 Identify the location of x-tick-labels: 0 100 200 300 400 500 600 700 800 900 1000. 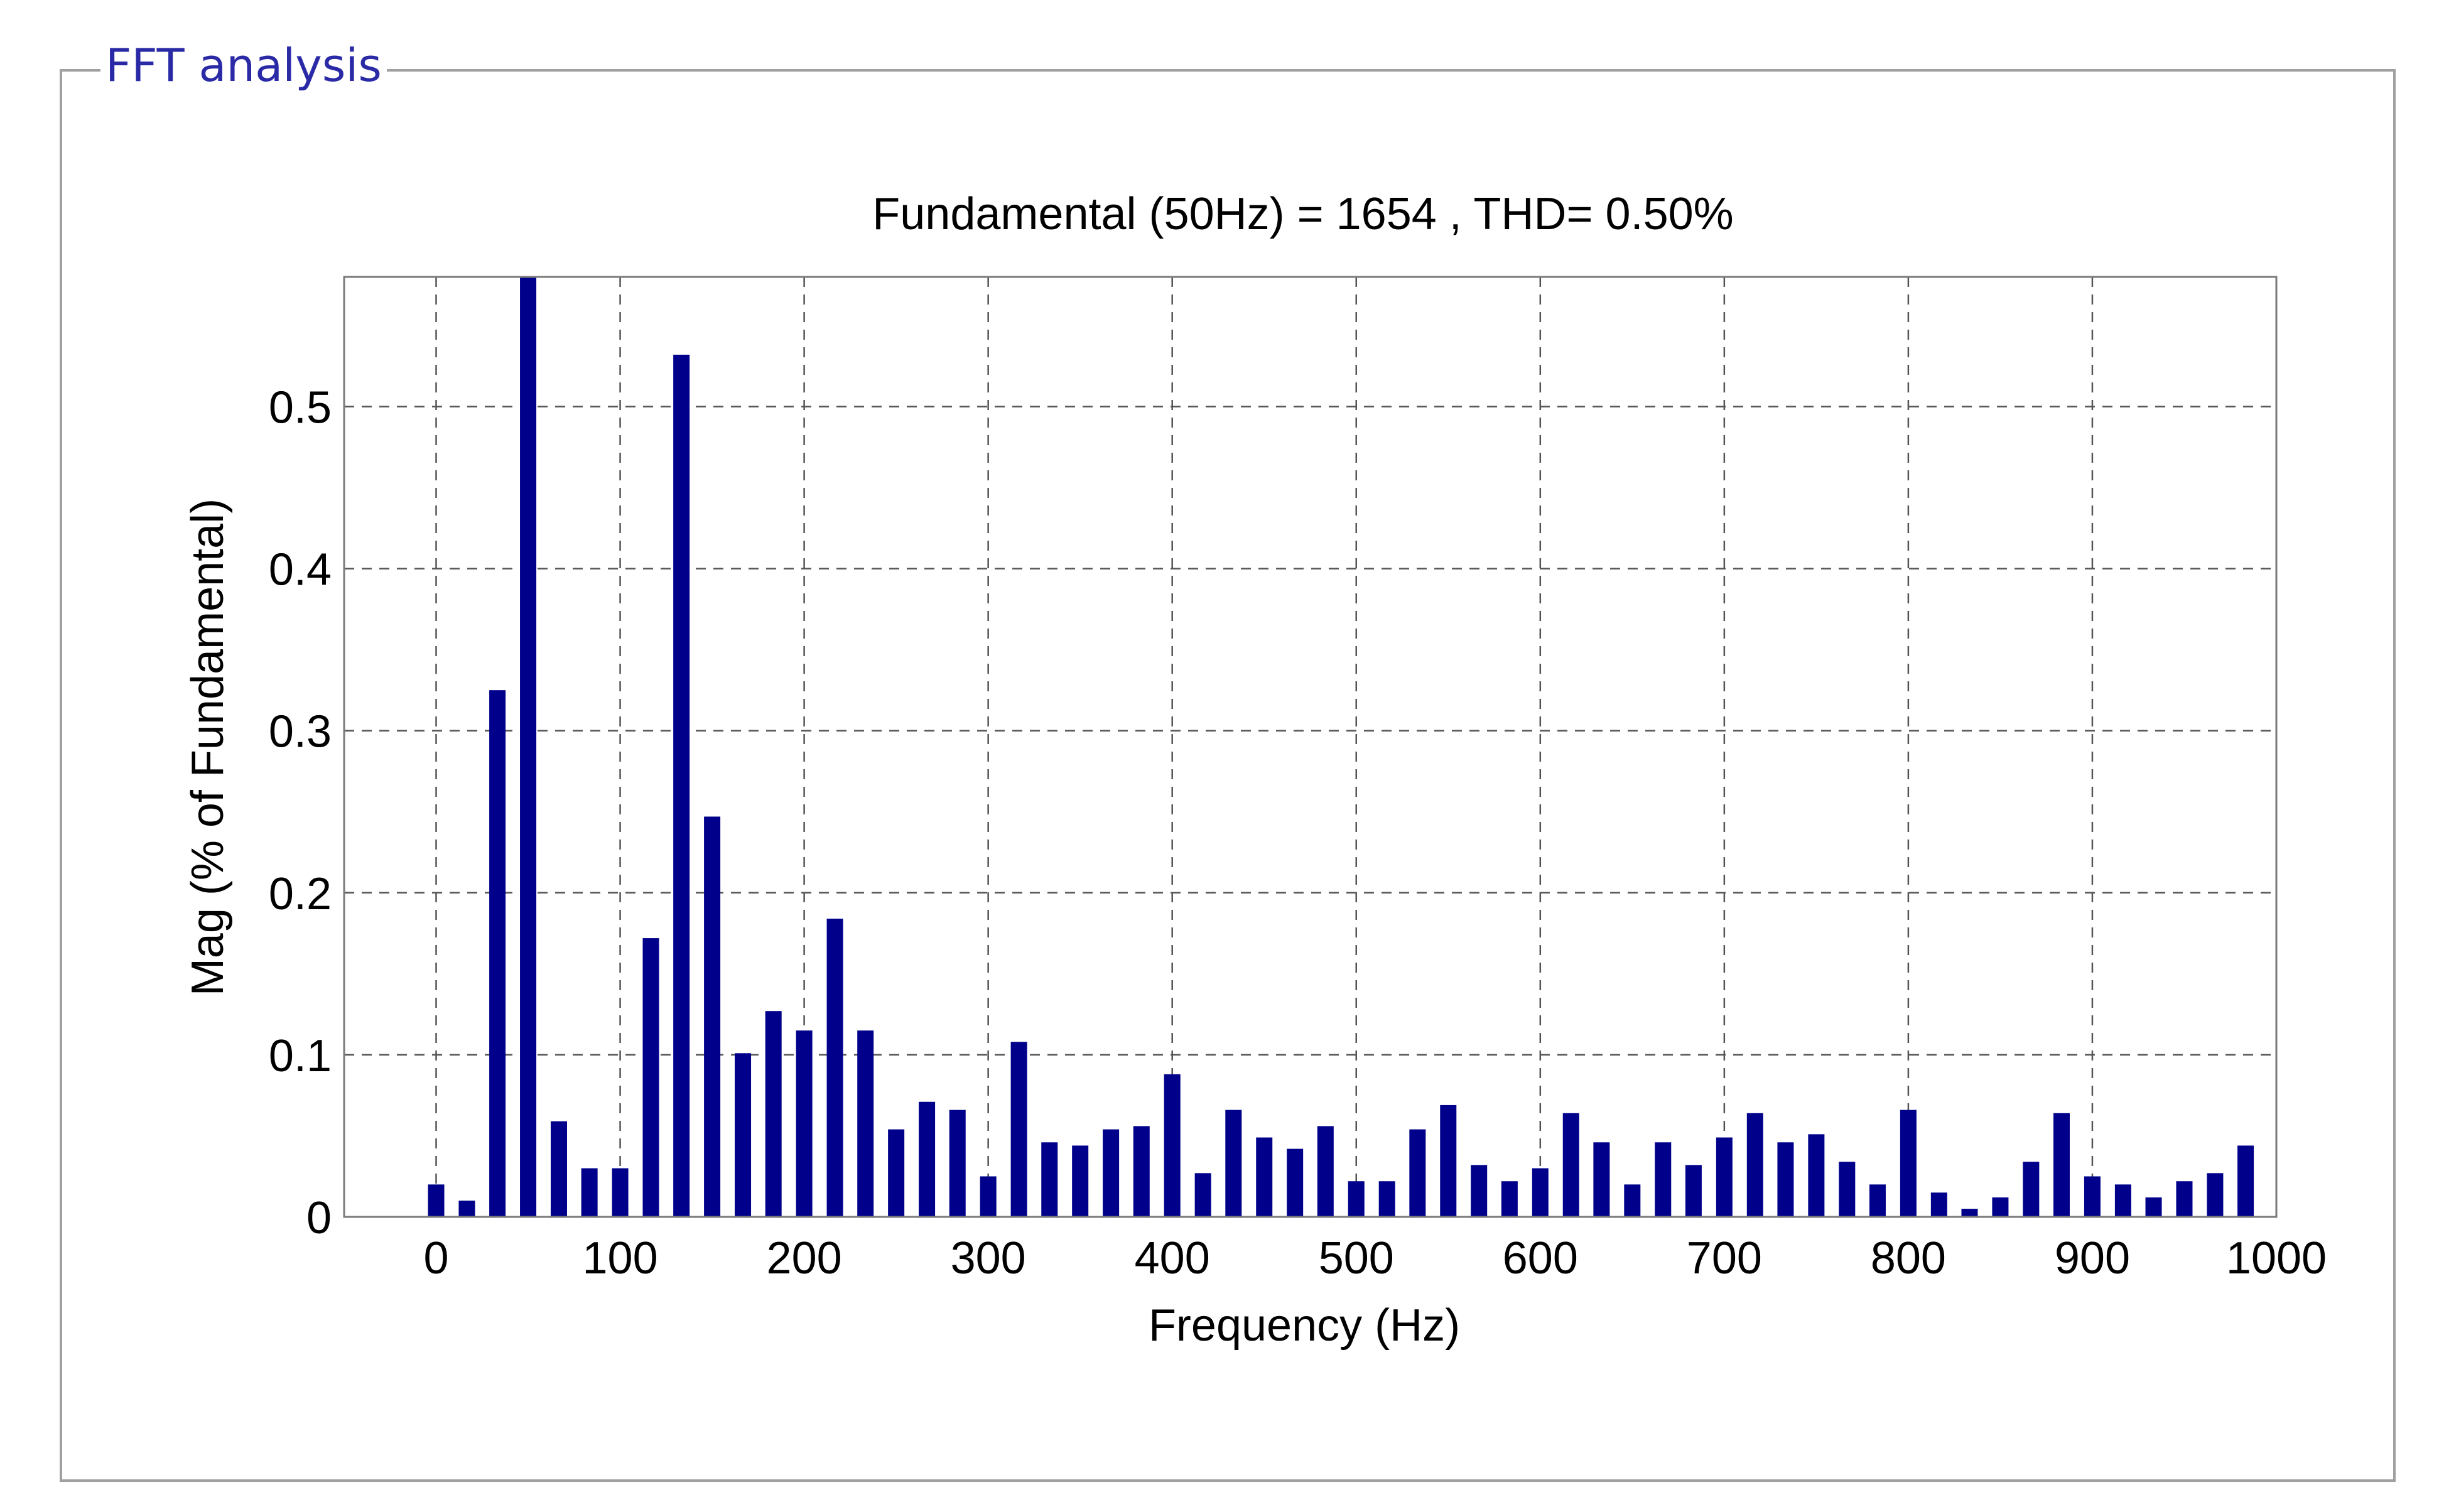
(1375, 1258).